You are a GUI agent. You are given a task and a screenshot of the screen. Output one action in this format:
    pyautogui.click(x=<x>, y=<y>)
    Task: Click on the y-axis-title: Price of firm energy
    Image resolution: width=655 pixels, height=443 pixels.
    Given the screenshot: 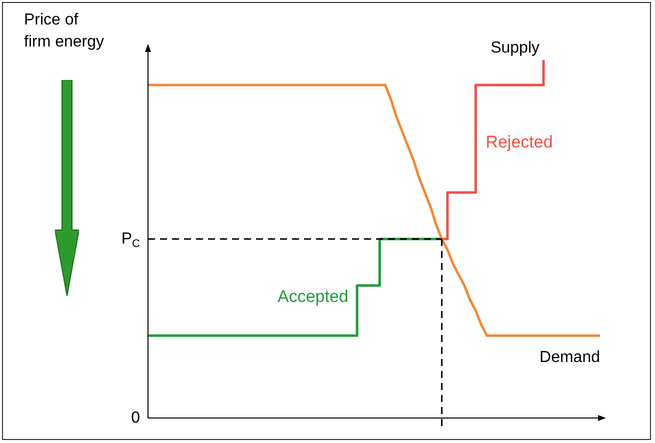 What is the action you would take?
    pyautogui.click(x=64, y=30)
    